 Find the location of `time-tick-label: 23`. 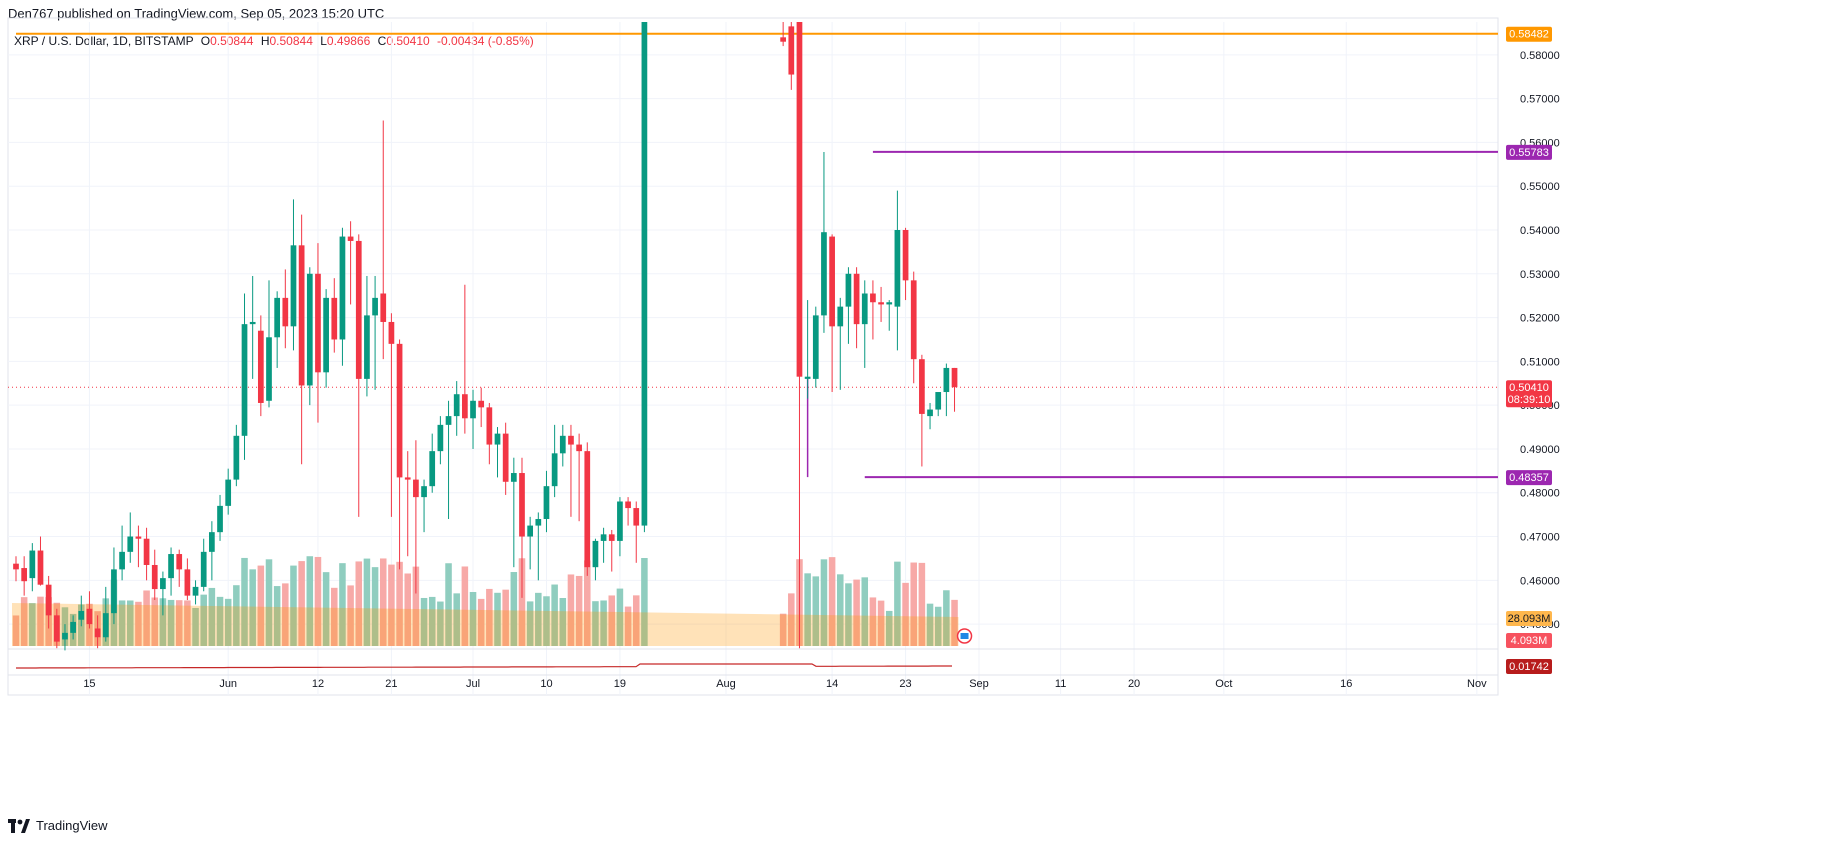

time-tick-label: 23 is located at coordinates (905, 684).